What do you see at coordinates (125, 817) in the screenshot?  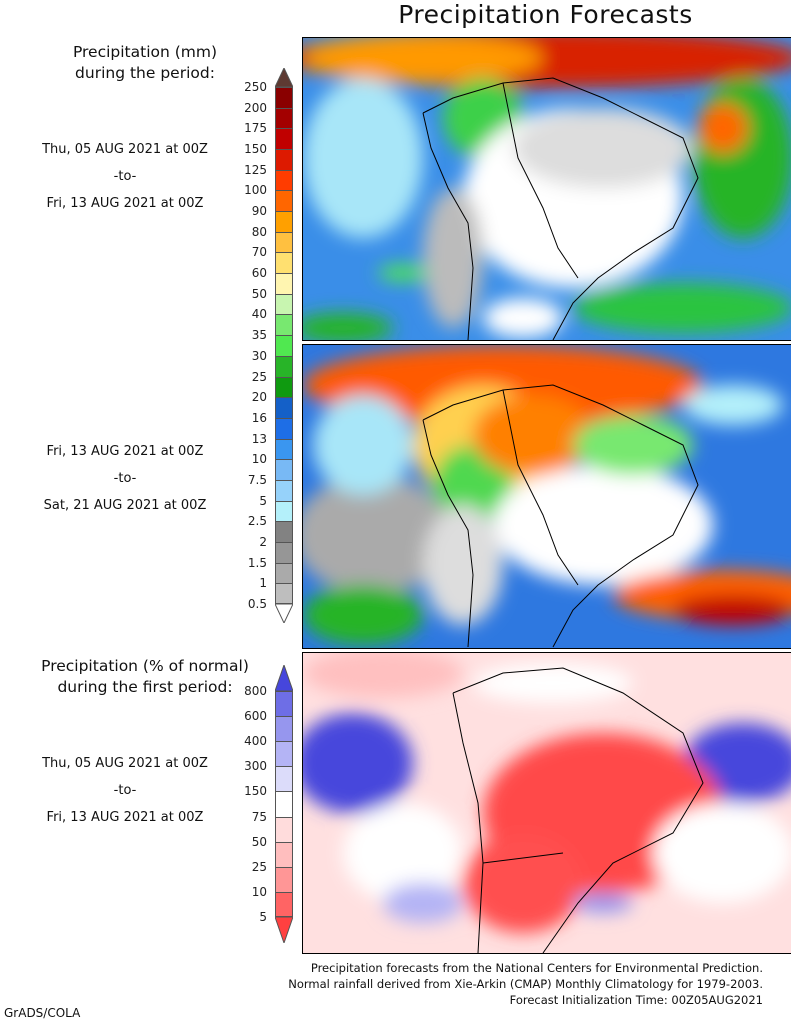 I see `pct-period-end: Fri, 13 AUG 2021 at 00Z` at bounding box center [125, 817].